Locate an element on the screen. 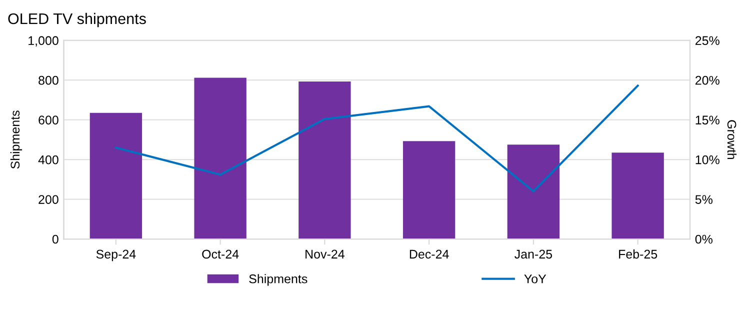  legend-label: YoY is located at coordinates (535, 279).